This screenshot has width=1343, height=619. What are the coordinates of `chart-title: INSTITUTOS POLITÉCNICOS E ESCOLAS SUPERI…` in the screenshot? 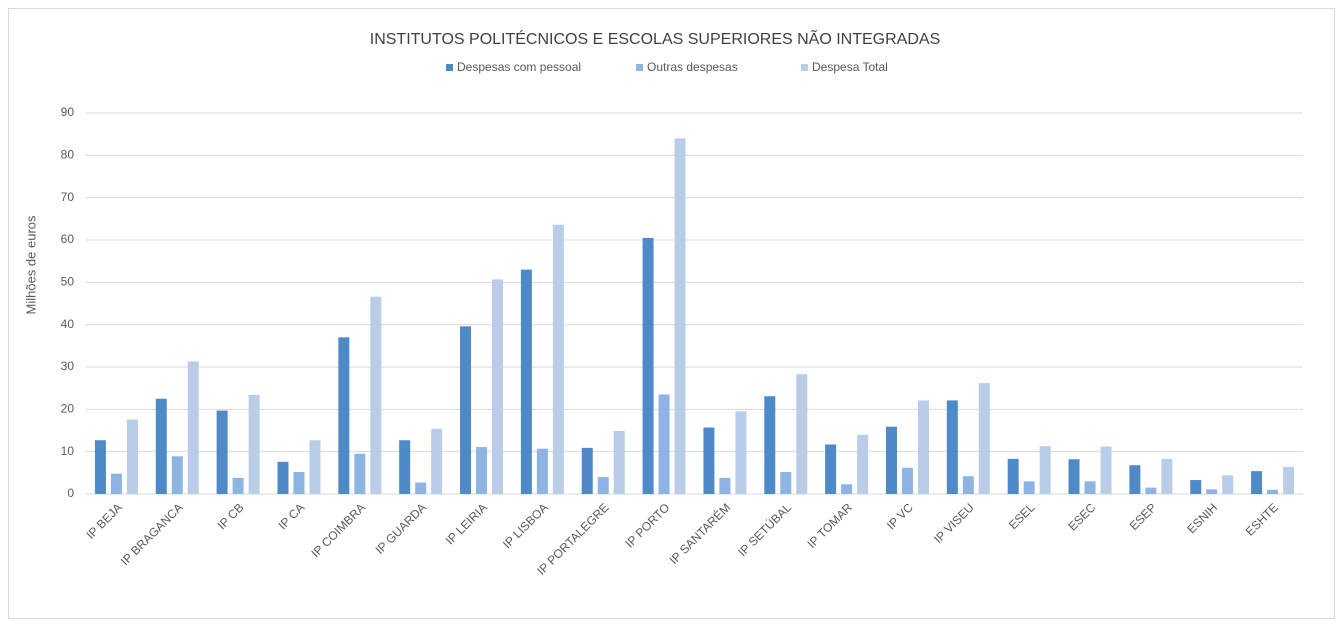 It's located at (655, 38).